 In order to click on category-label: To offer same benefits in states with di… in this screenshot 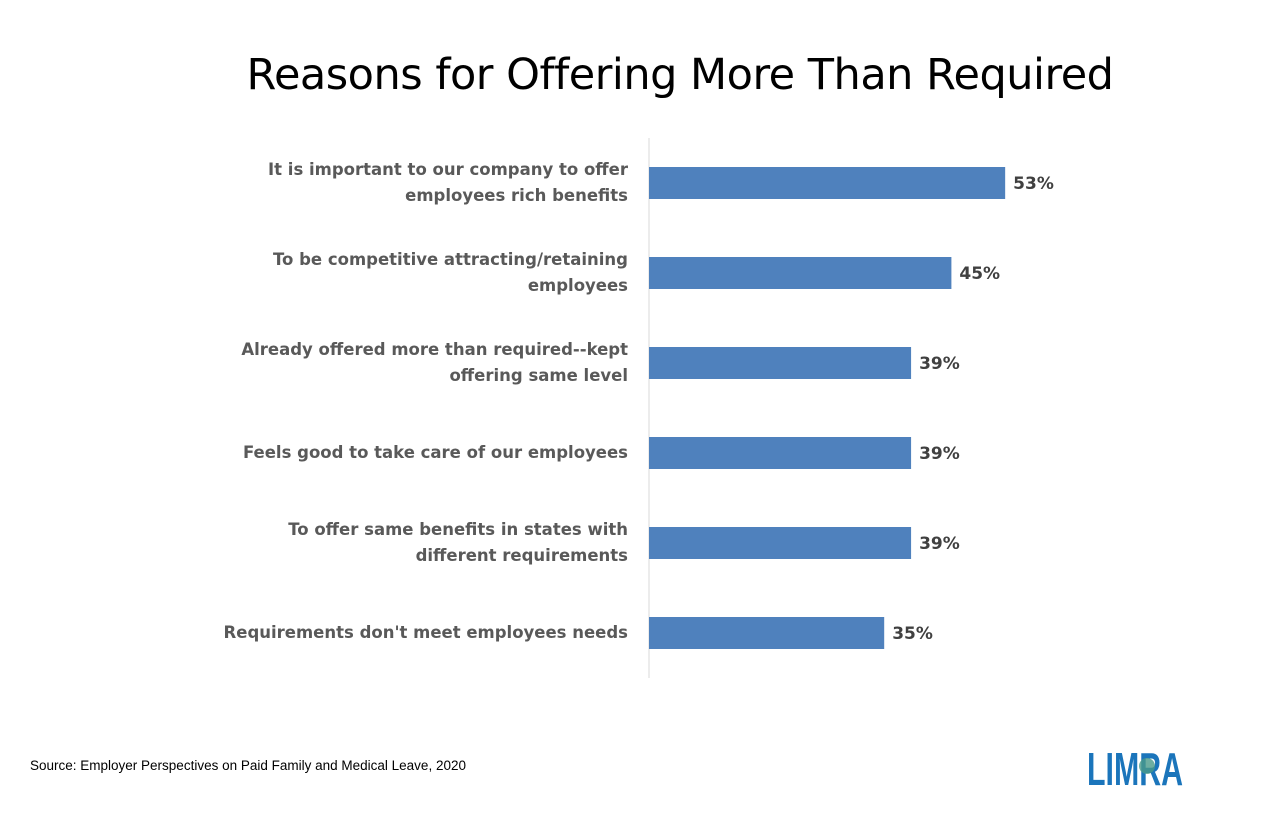, I will do `click(458, 542)`.